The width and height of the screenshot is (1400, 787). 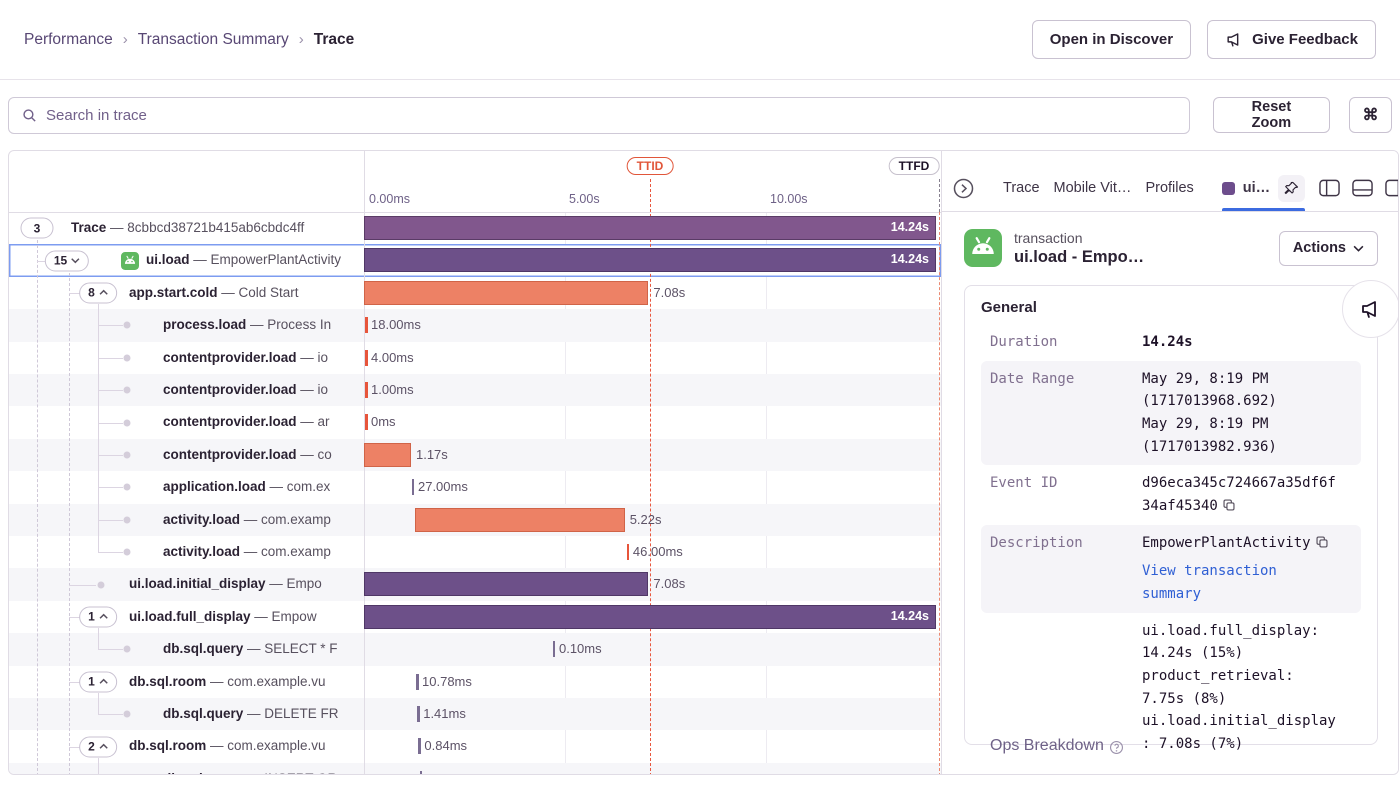 What do you see at coordinates (1009, 307) in the screenshot?
I see `general-heading: General` at bounding box center [1009, 307].